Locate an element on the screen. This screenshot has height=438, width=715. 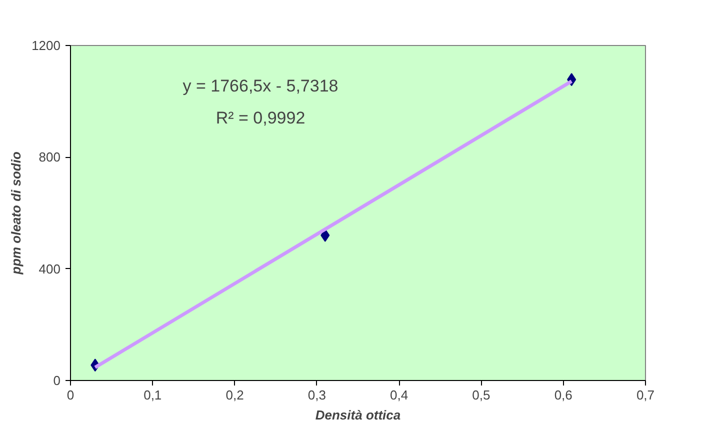
y-tick-label: 0 is located at coordinates (57, 380).